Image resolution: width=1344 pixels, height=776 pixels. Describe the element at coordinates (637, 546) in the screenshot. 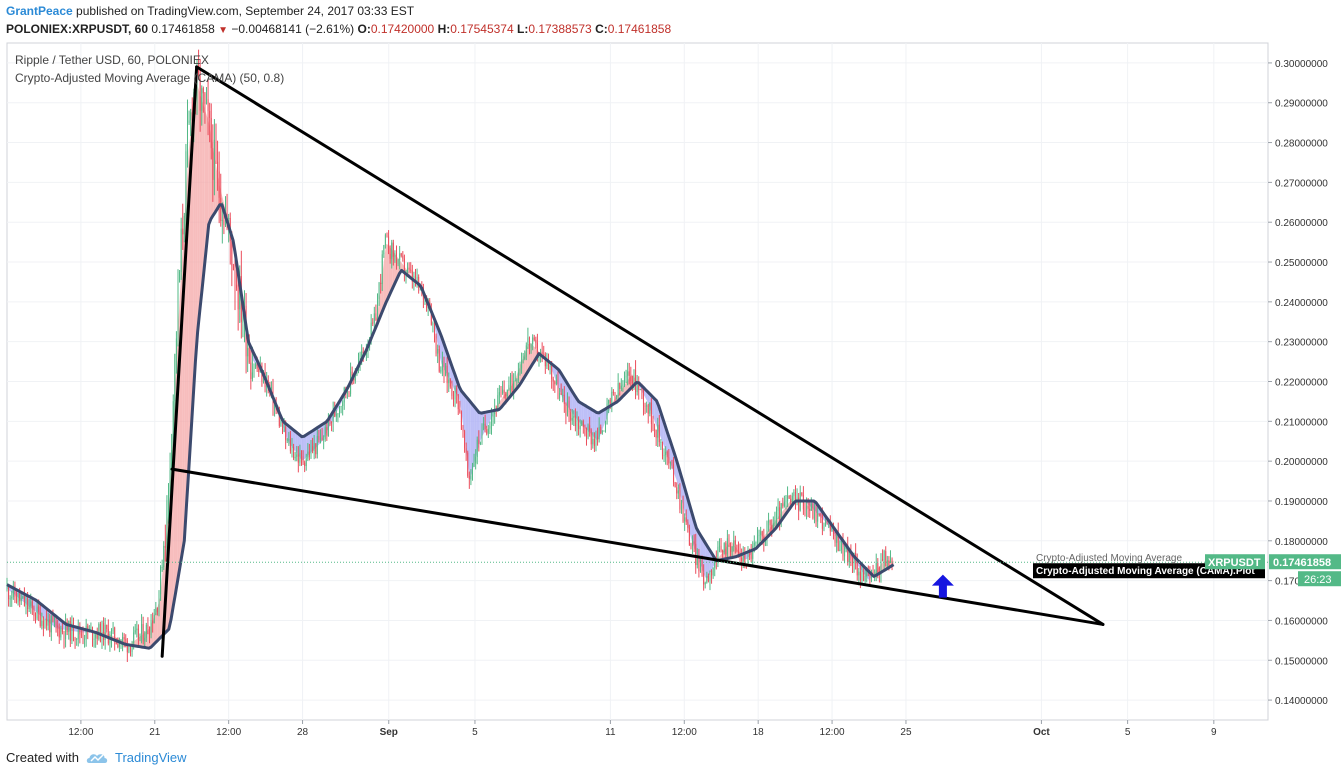

I see `lower-line` at that location.